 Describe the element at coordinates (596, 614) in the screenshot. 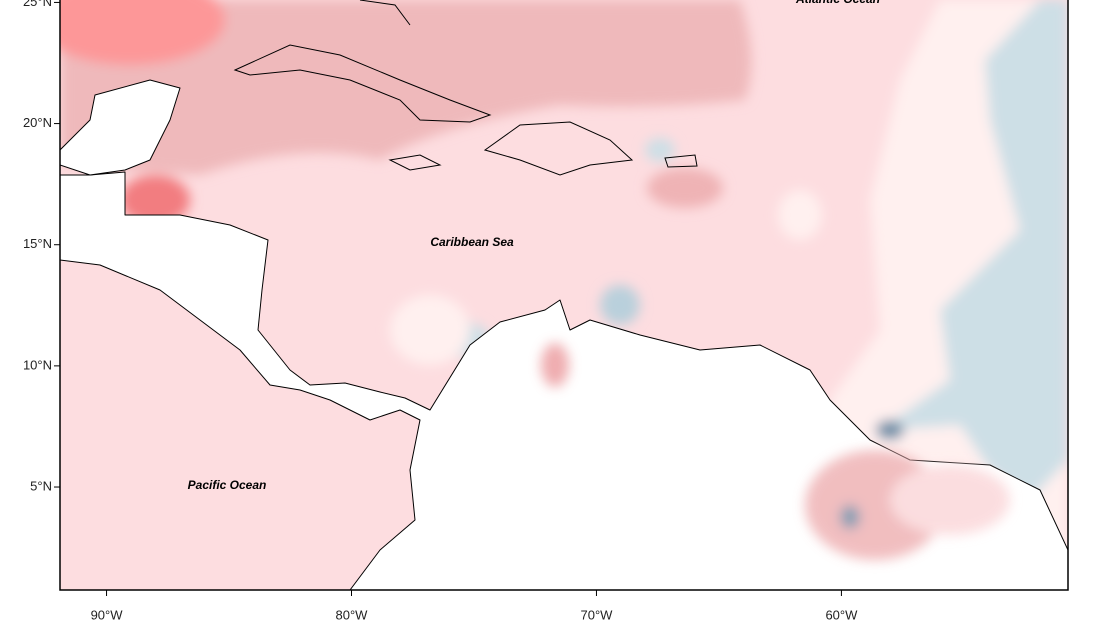

I see `x-tick-label: 70°W` at that location.